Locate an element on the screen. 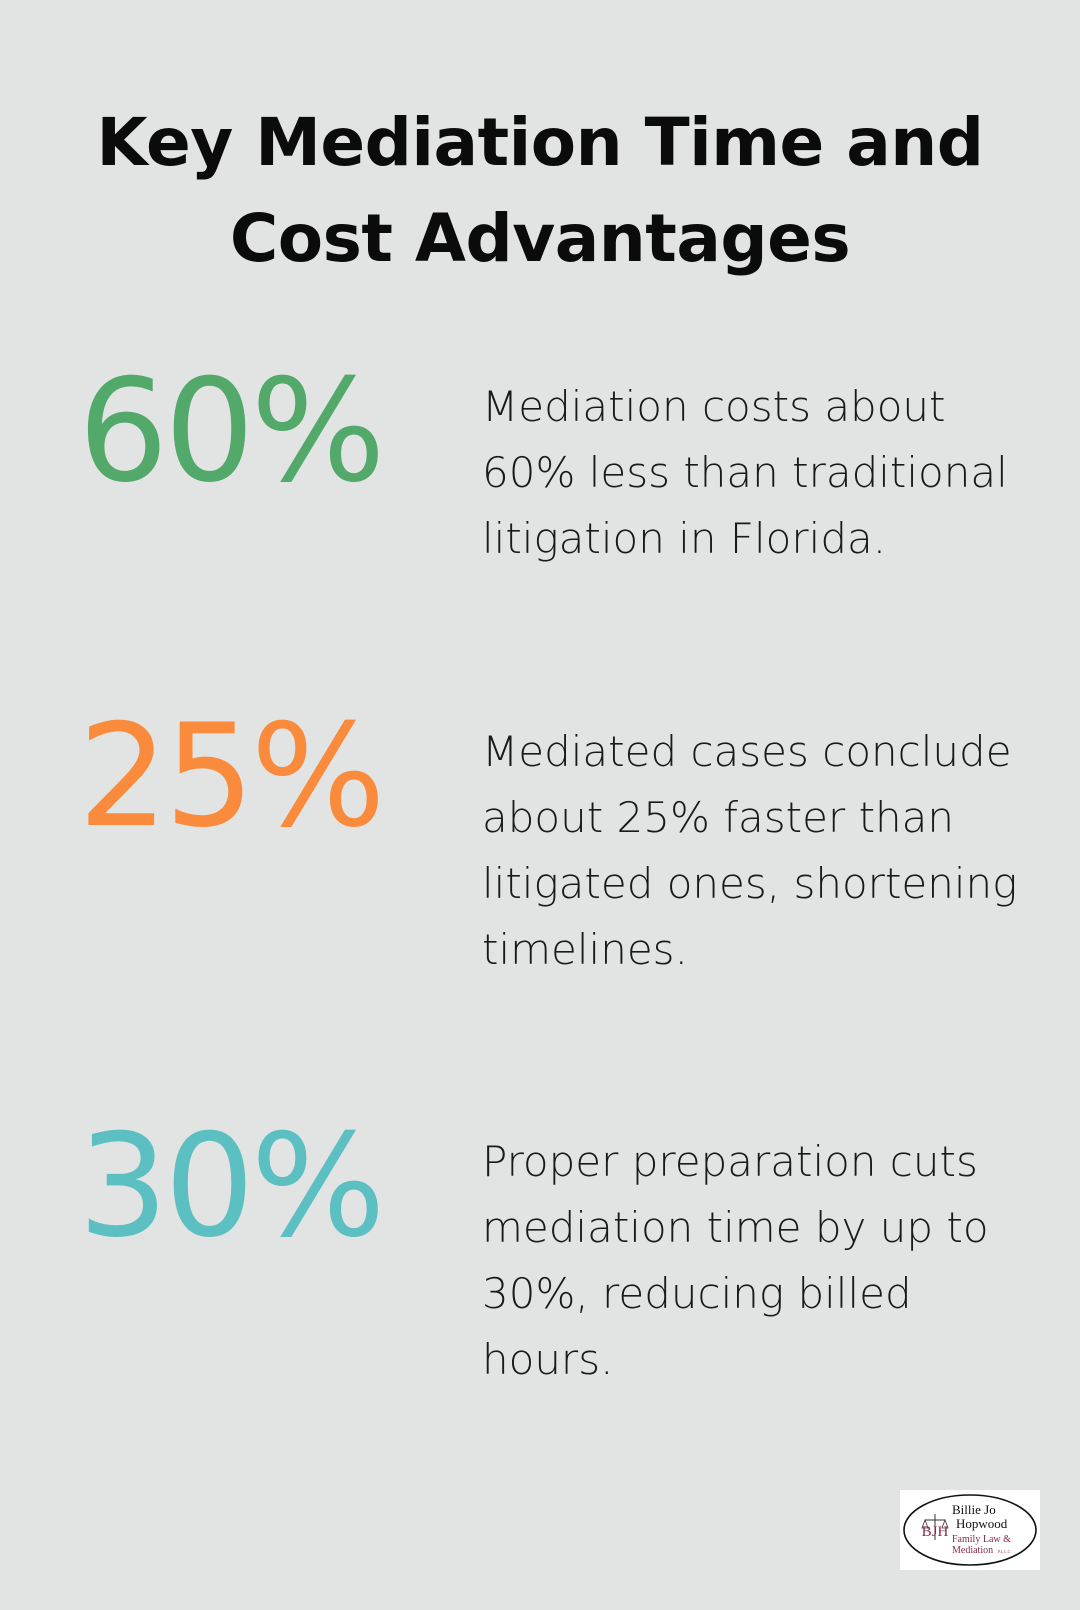 Image resolution: width=1080 pixels, height=1610 pixels. scales-icon is located at coordinates (935, 1527).